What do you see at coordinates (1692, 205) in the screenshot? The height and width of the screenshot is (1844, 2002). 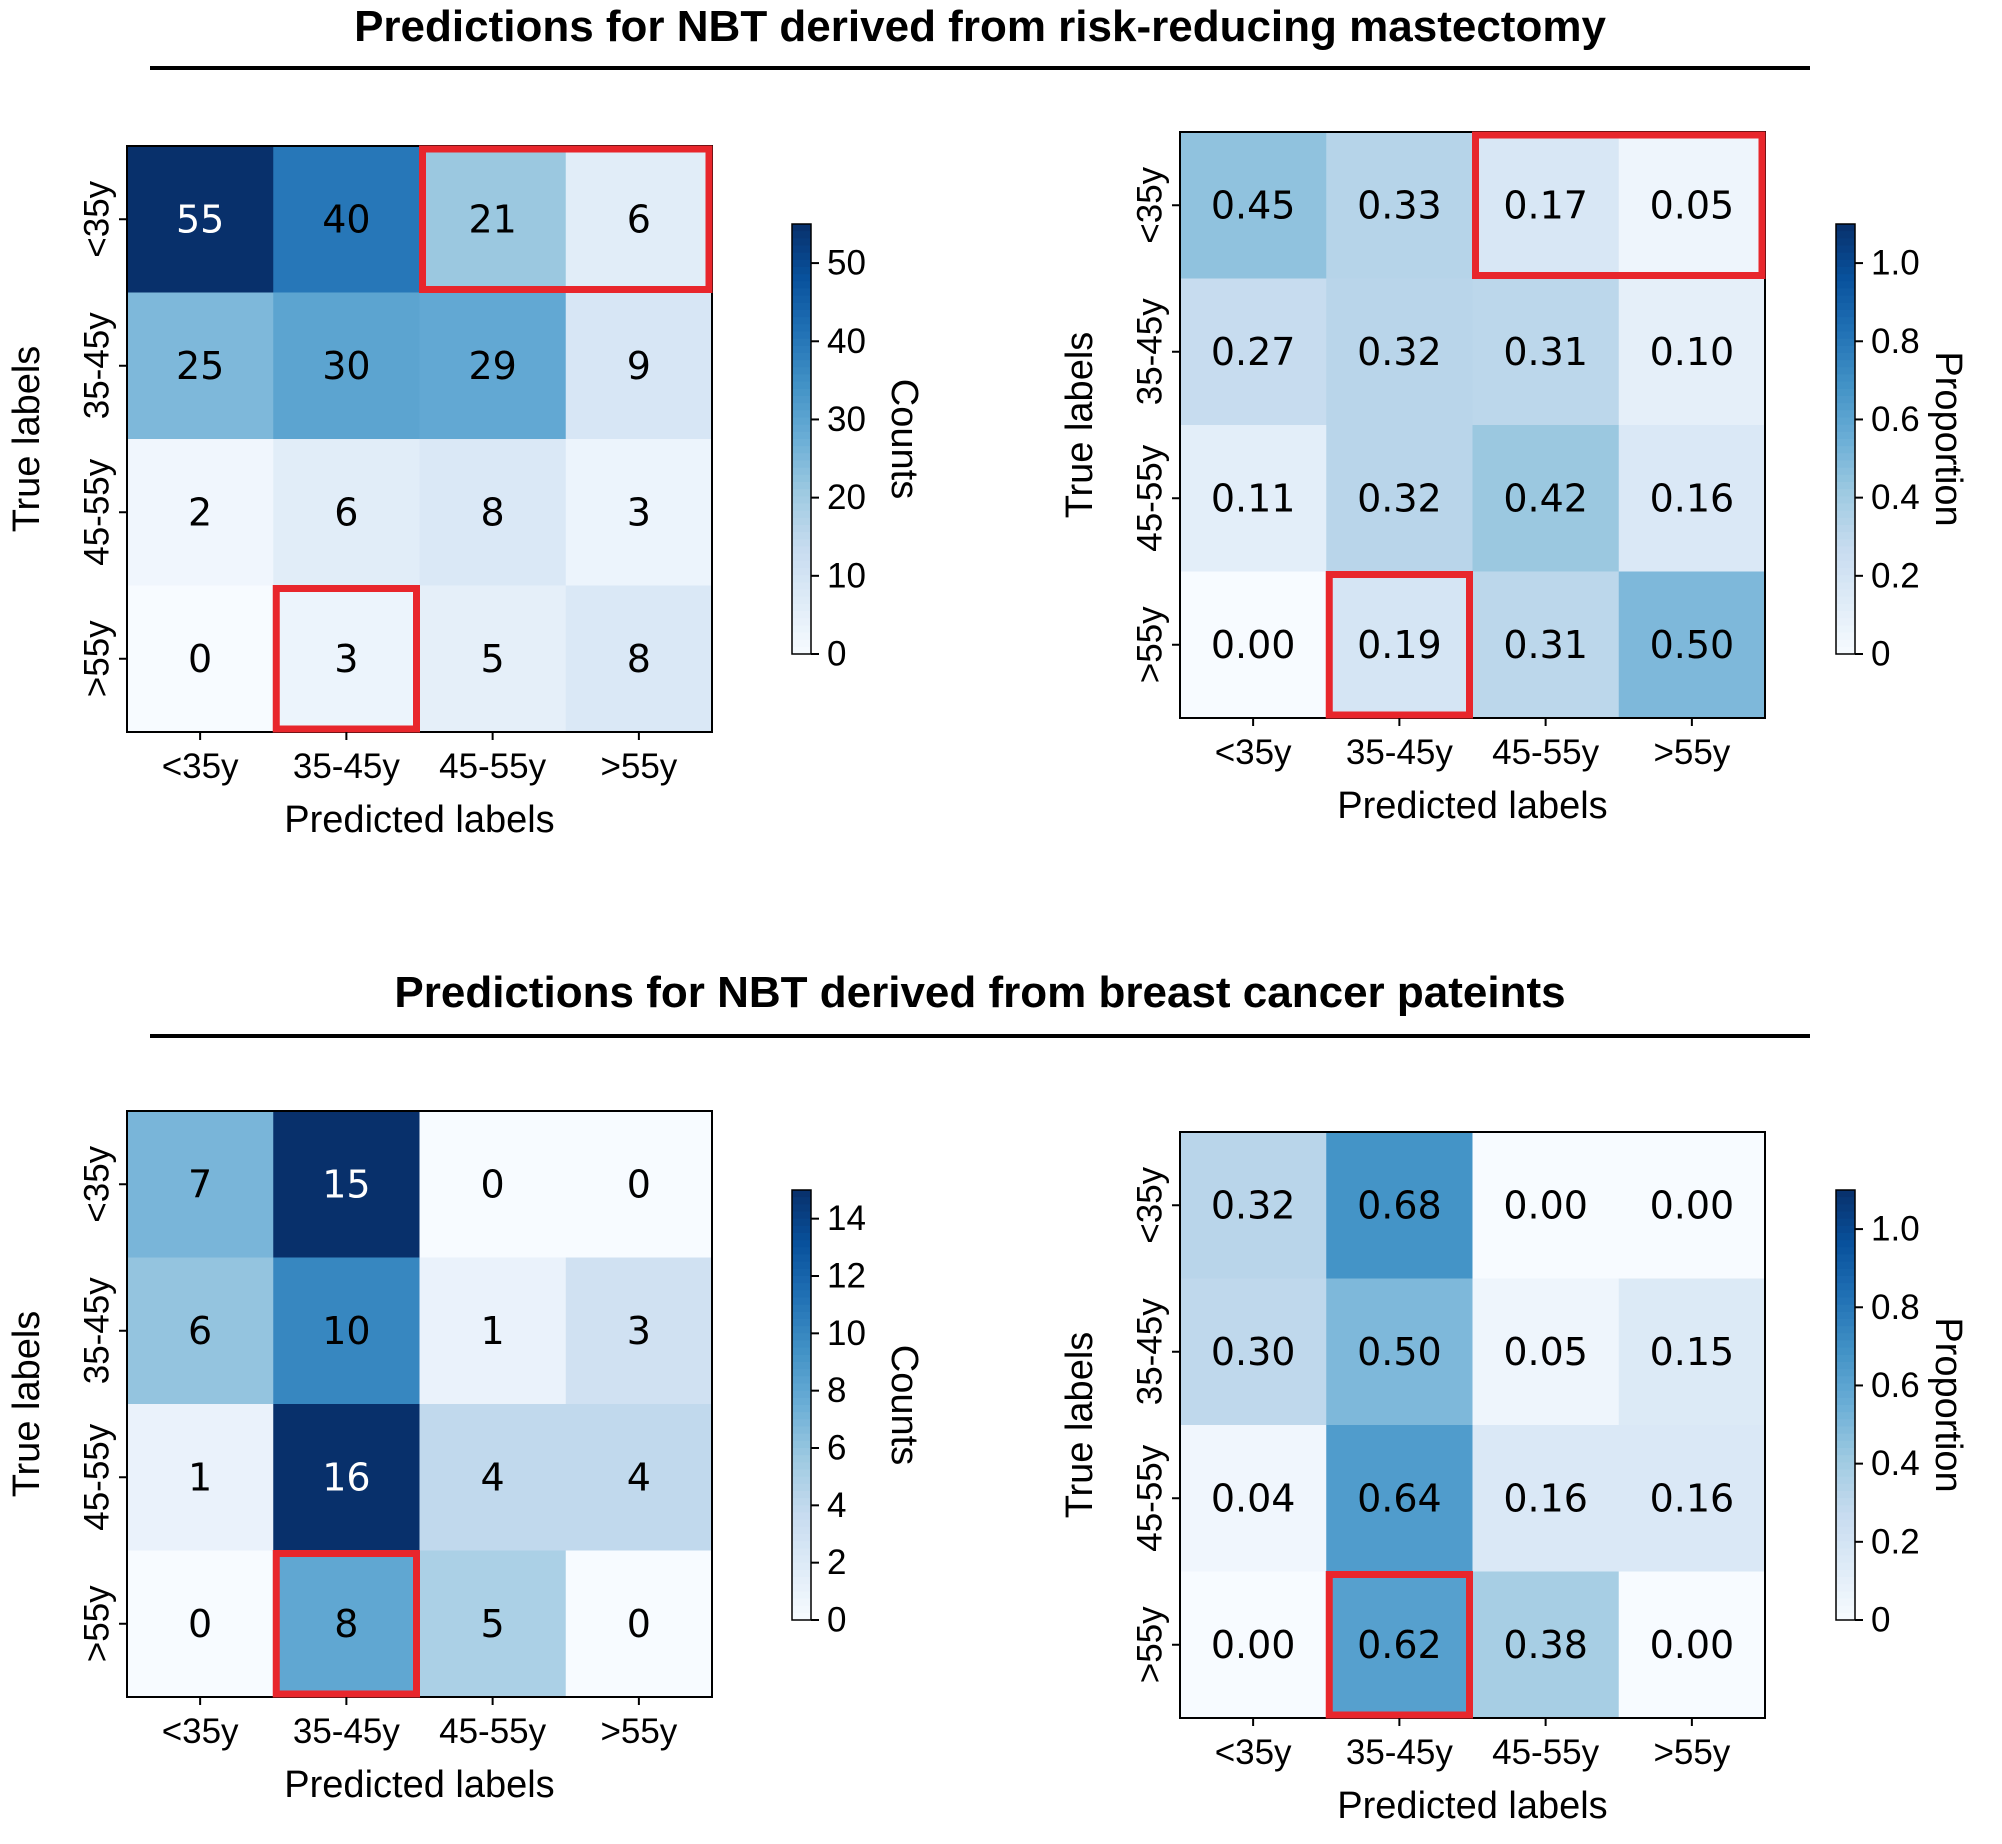 I see `cell-value-label: 0.05` at bounding box center [1692, 205].